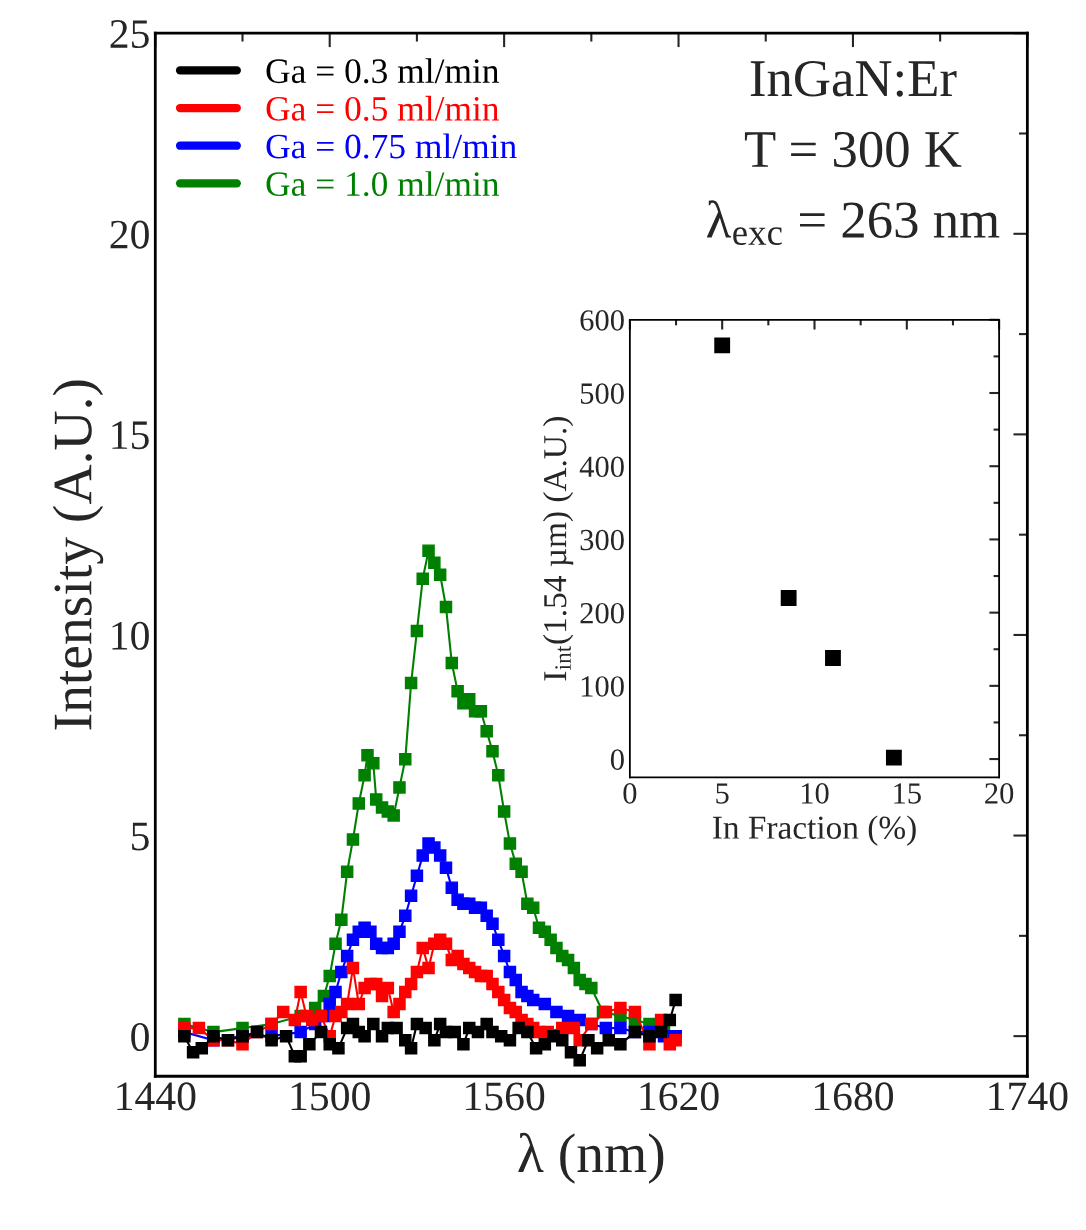  I want to click on x-tick-label: 1440, so click(156, 1096).